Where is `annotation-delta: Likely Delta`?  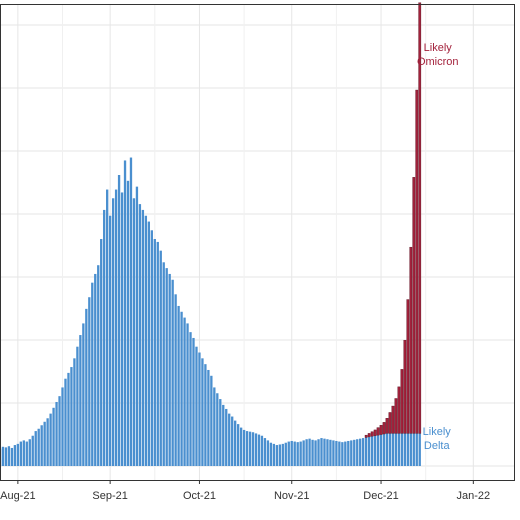 annotation-delta: Likely Delta is located at coordinates (437, 439).